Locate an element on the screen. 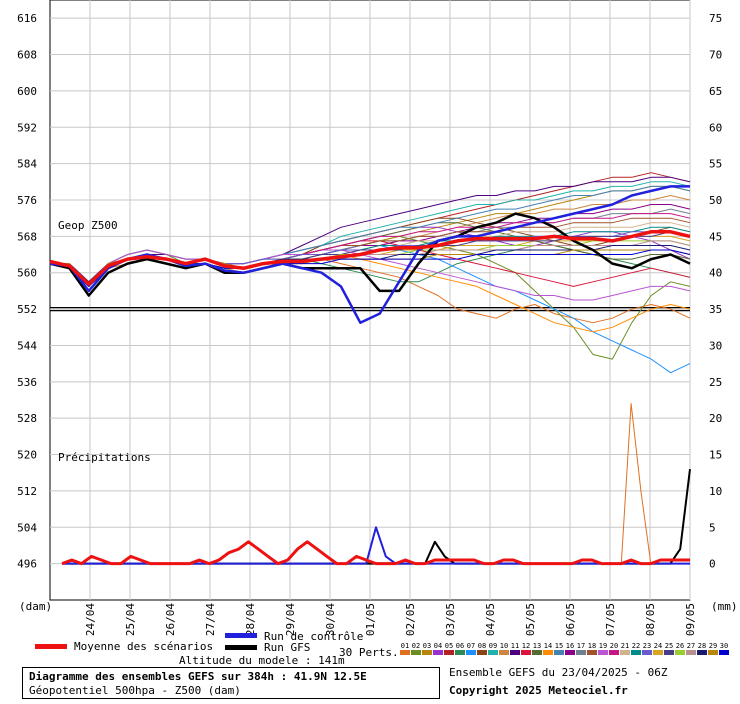 Image resolution: width=740 pixels, height=704 pixels. date-tick-label: 06/05 is located at coordinates (570, 619).